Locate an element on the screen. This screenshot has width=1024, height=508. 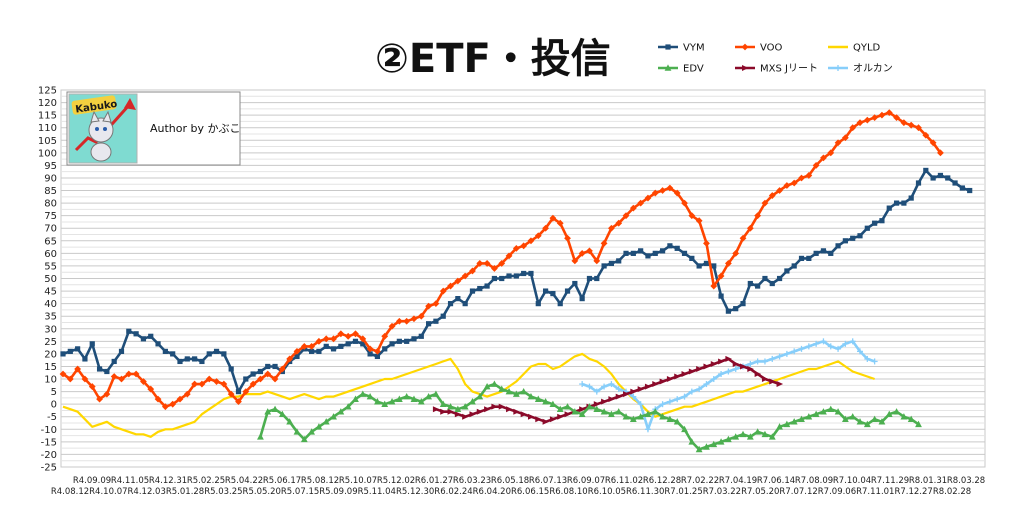
x-tick-label-bottom: R4.08.12 is located at coordinates (70, 492).